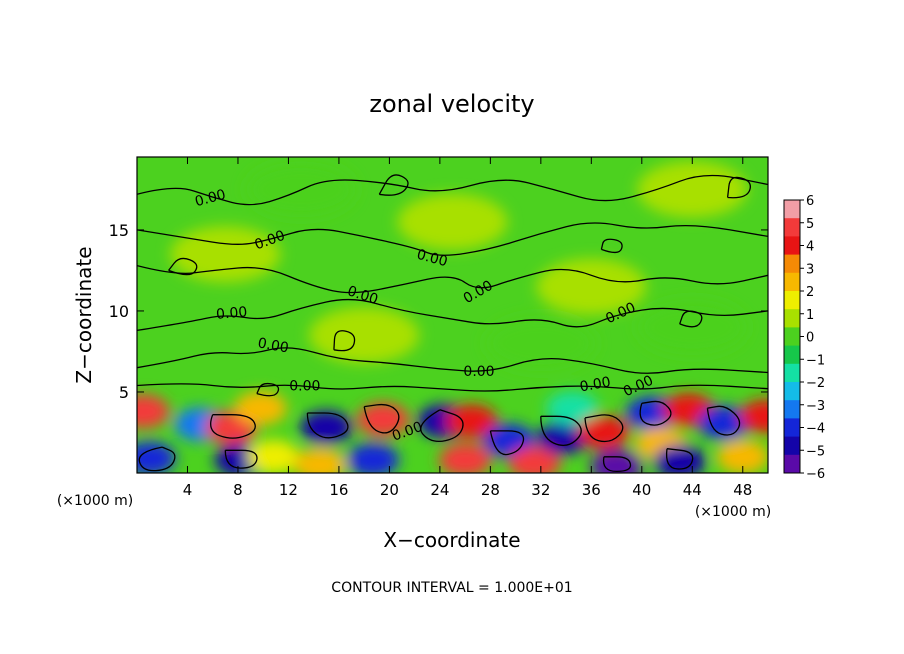  What do you see at coordinates (810, 247) in the screenshot?
I see `colorbar-label-2: 4` at bounding box center [810, 247].